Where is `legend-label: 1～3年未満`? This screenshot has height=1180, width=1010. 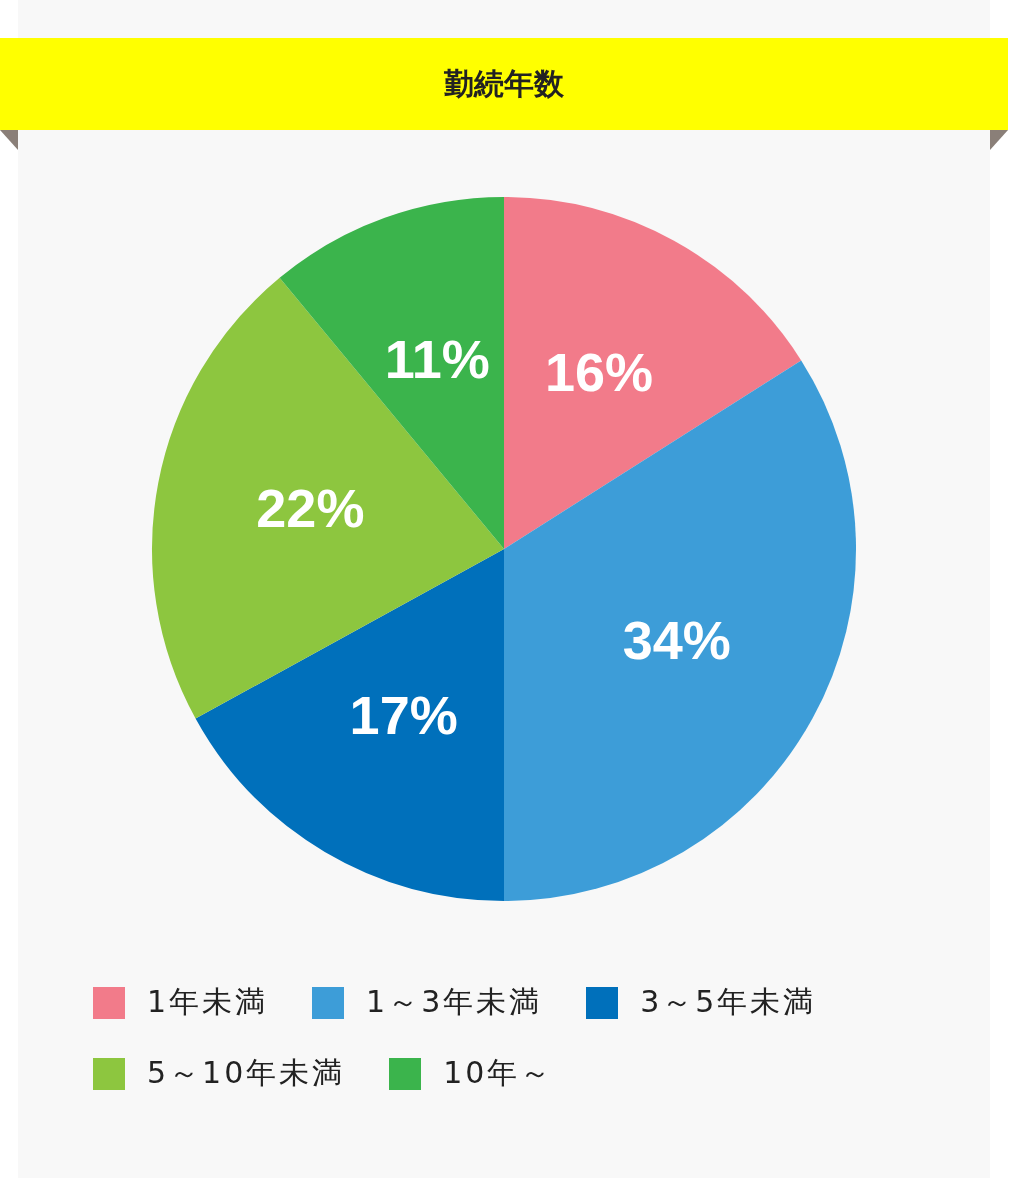 legend-label: 1～3年未満 is located at coordinates (454, 1002).